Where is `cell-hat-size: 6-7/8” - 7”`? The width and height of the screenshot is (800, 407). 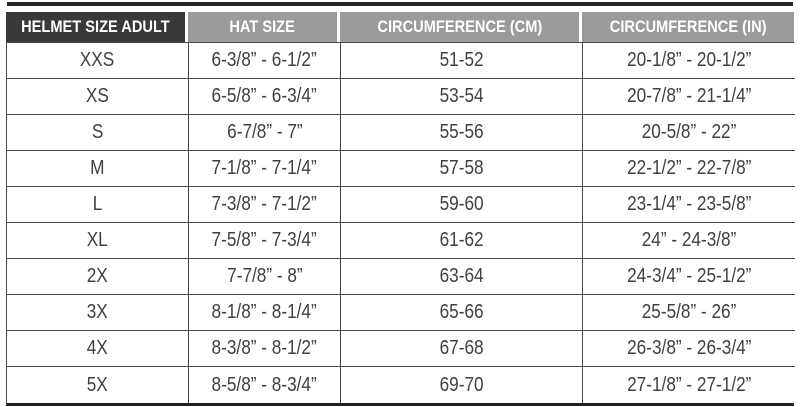 cell-hat-size: 6-7/8” - 7” is located at coordinates (265, 133).